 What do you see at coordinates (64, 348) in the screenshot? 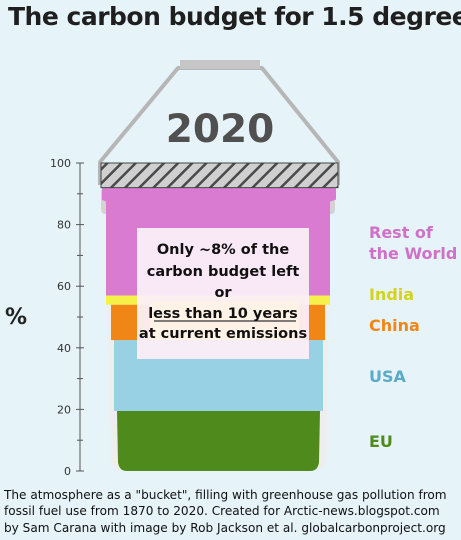
I see `y-tick-label-40: 40` at bounding box center [64, 348].